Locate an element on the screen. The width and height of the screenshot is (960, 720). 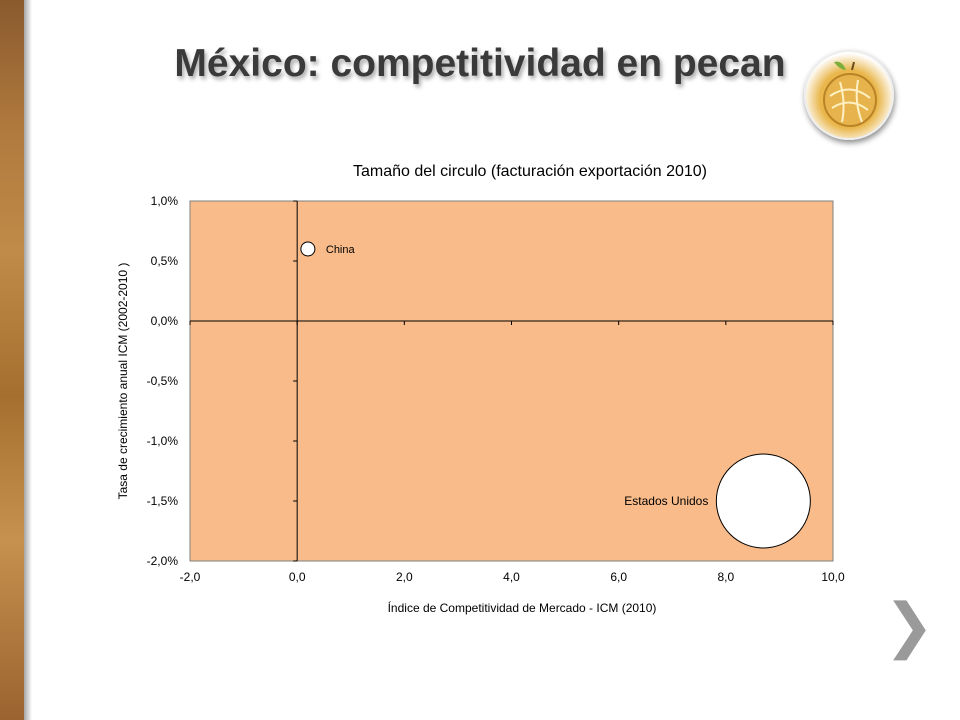
x-tick-label: 8,0 is located at coordinates (725, 577).